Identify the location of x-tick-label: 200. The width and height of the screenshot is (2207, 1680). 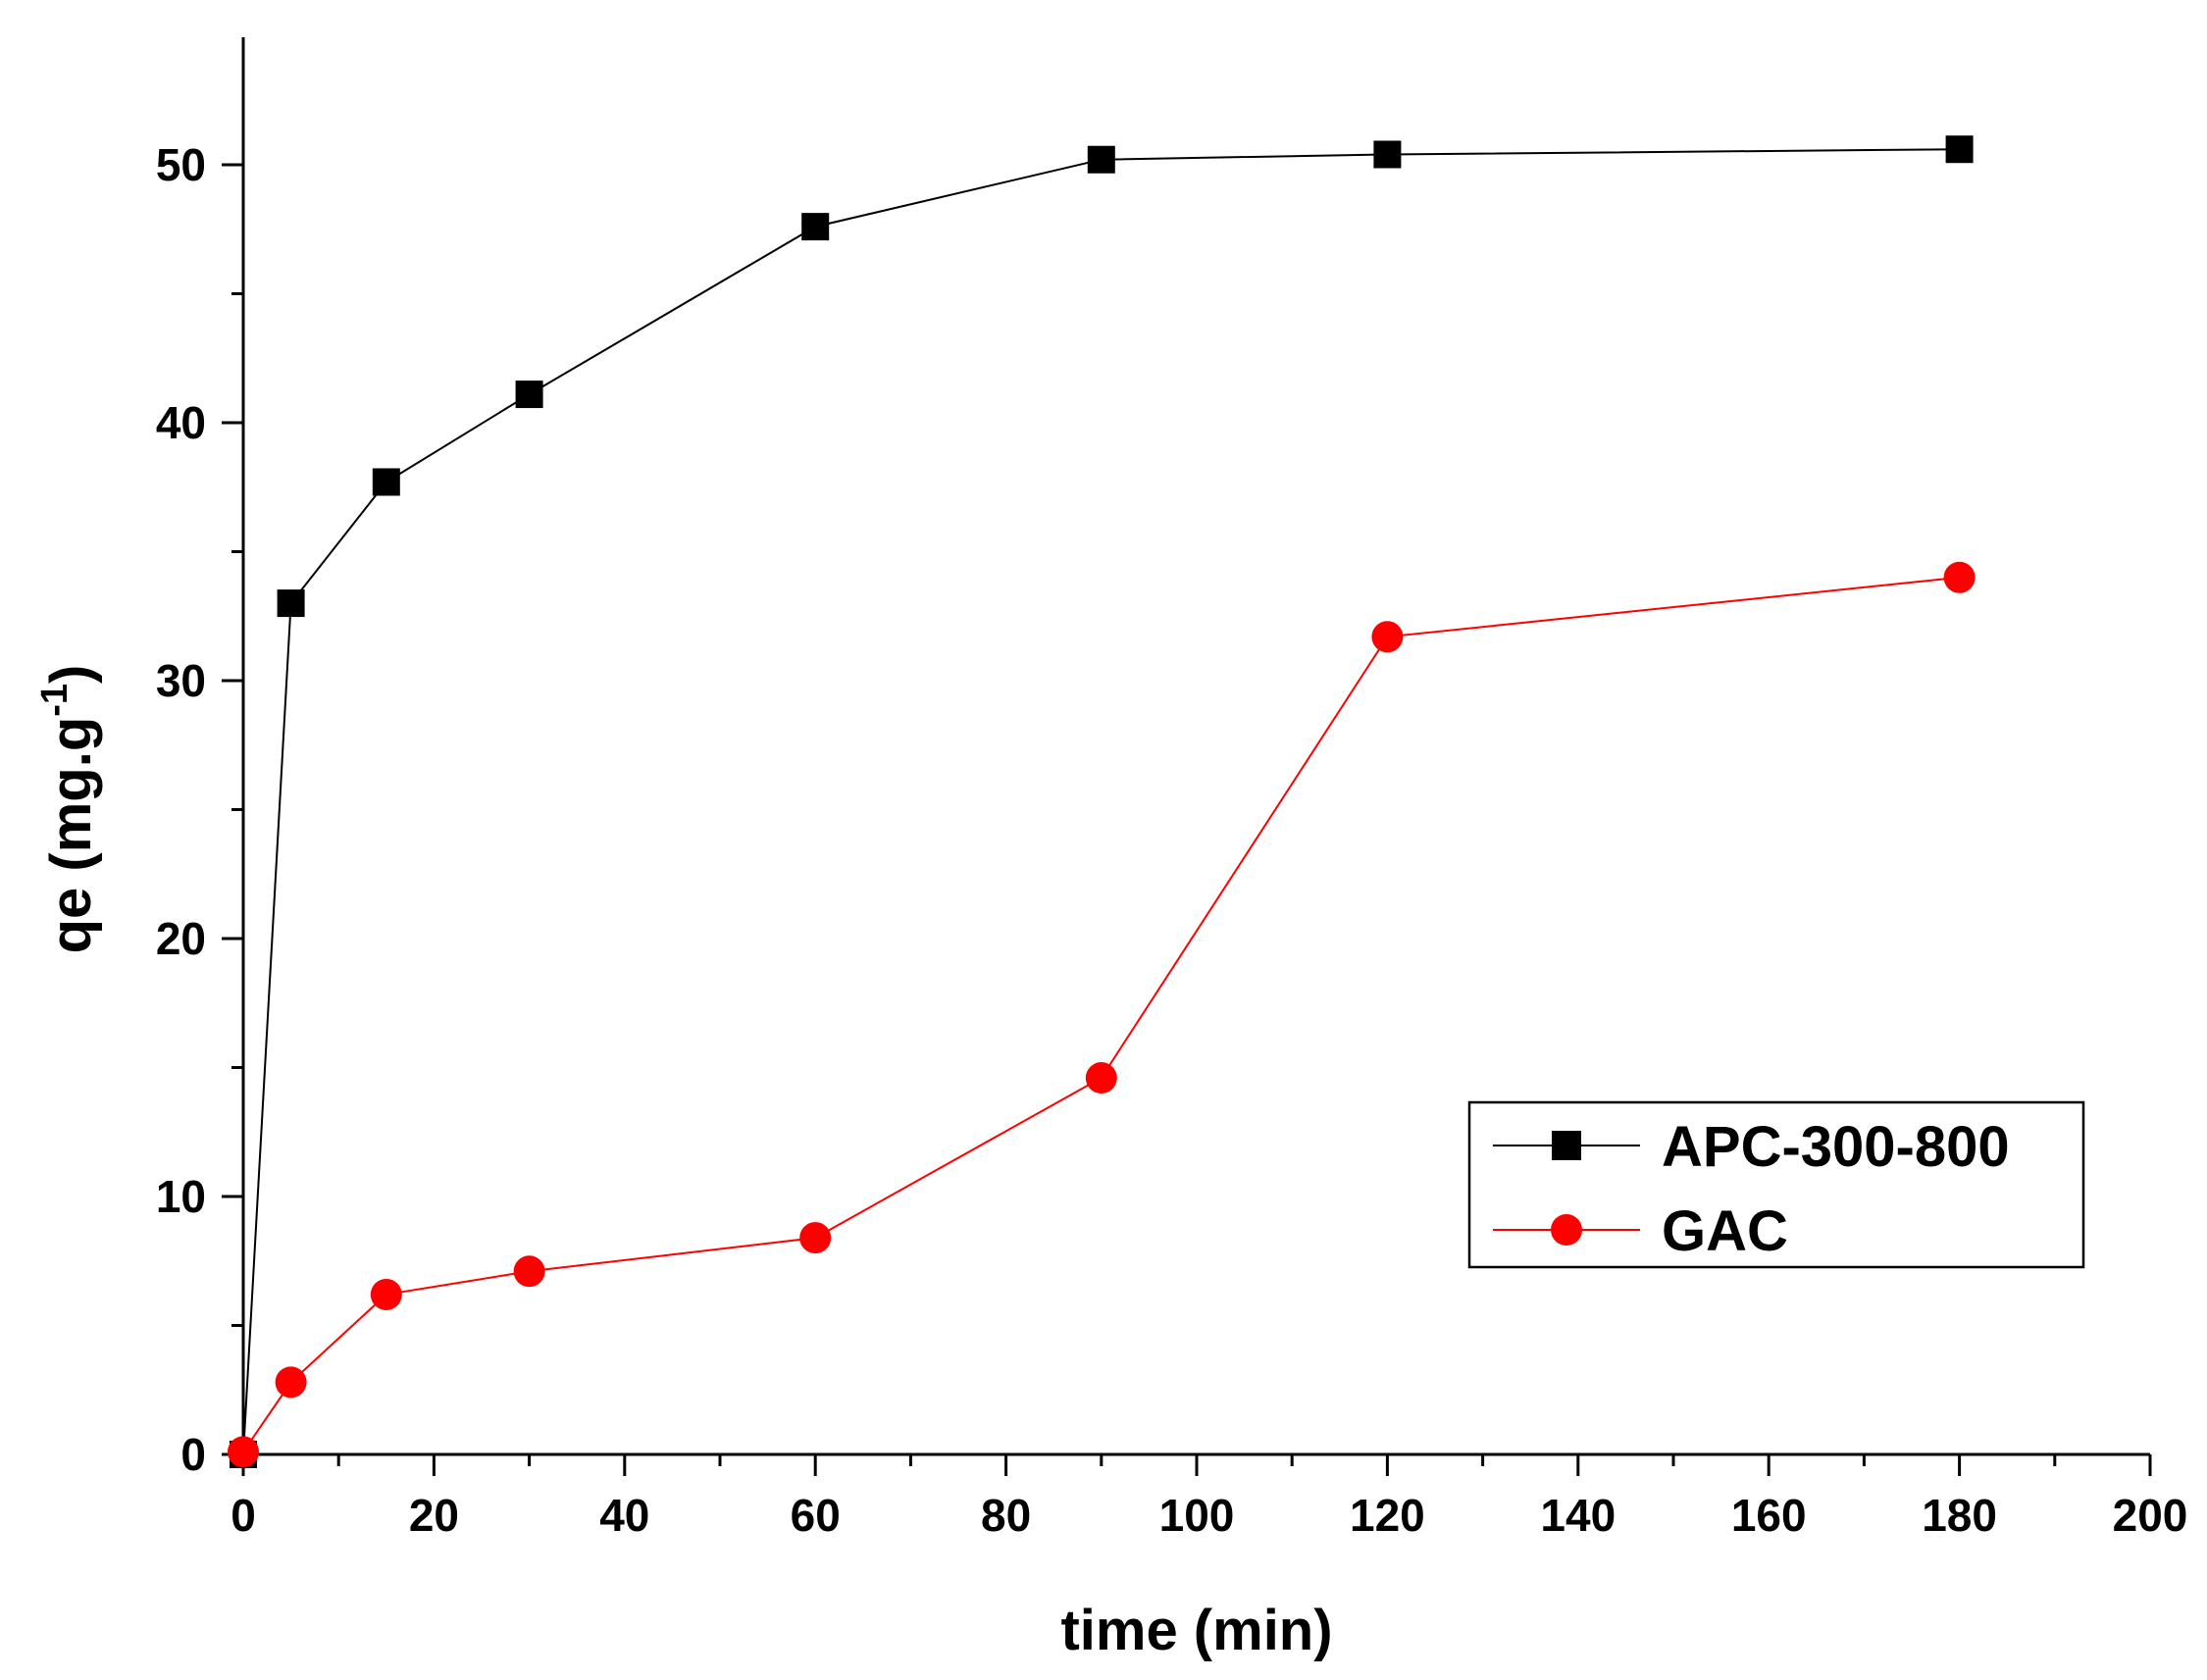
(2150, 1515).